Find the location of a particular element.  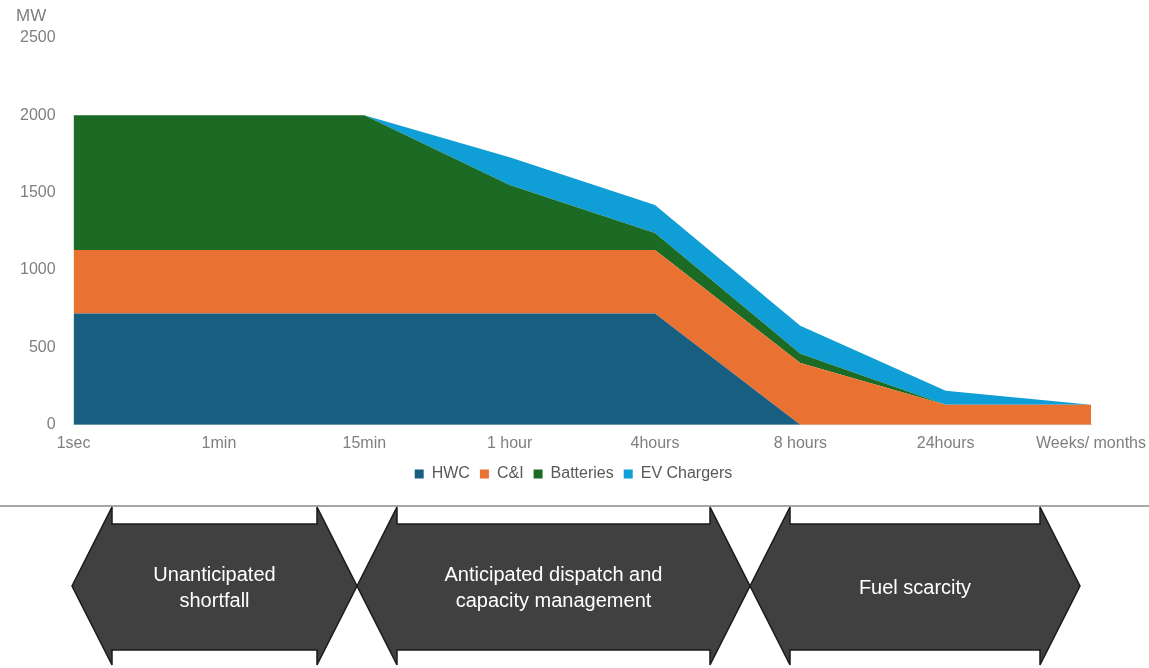

x-tick-label: 24hours is located at coordinates (945, 442).